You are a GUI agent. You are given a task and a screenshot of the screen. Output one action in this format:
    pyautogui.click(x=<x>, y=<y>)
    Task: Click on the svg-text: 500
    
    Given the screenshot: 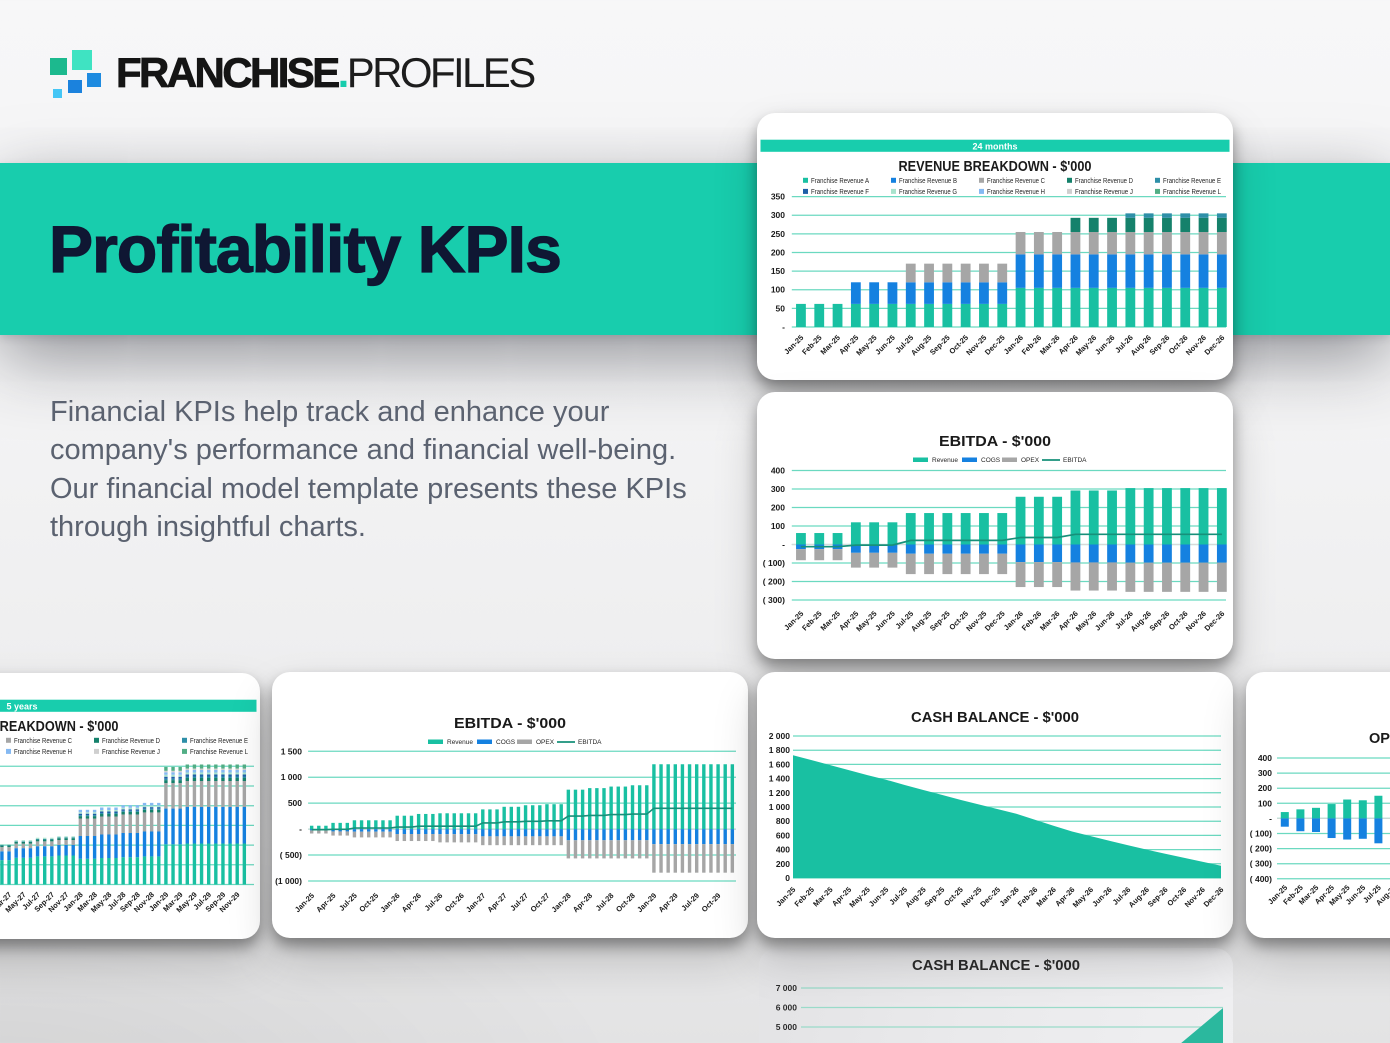 What is the action you would take?
    pyautogui.click(x=295, y=803)
    